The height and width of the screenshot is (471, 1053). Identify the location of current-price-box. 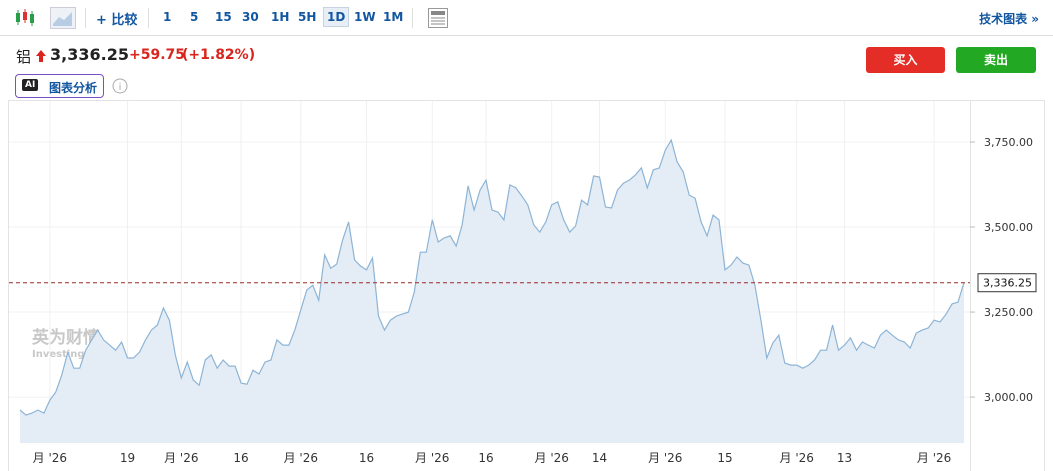
(1007, 283).